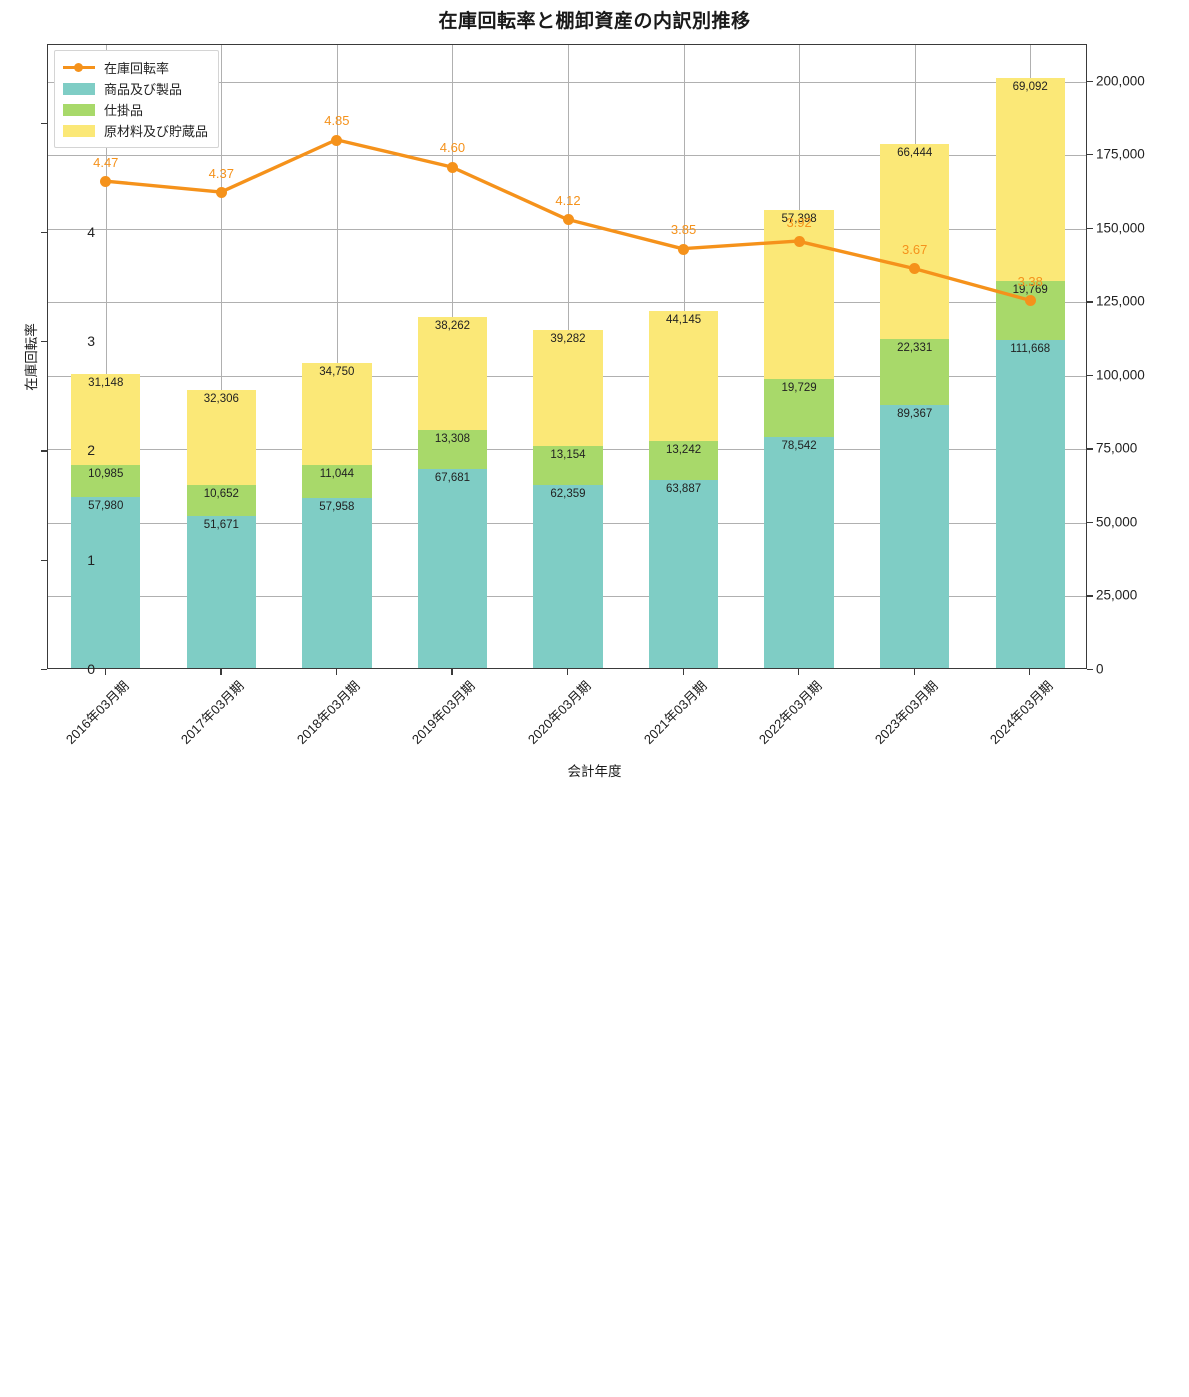 The height and width of the screenshot is (1397, 1189). I want to click on bar-value-label: 10,652, so click(221, 493).